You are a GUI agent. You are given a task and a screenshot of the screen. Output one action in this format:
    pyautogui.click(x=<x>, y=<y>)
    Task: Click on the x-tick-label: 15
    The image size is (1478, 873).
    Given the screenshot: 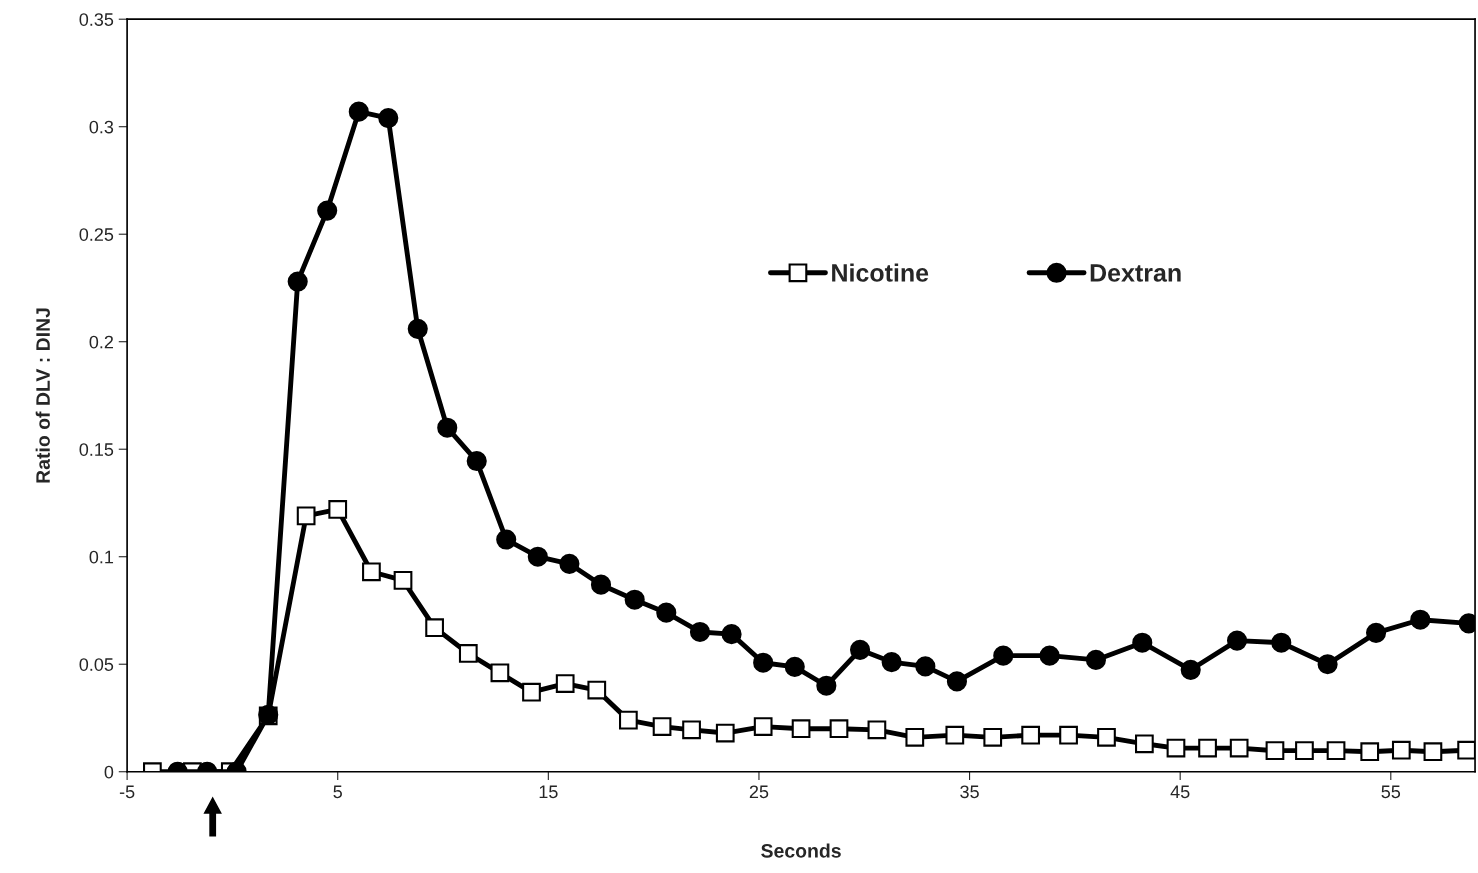 What is the action you would take?
    pyautogui.click(x=548, y=792)
    